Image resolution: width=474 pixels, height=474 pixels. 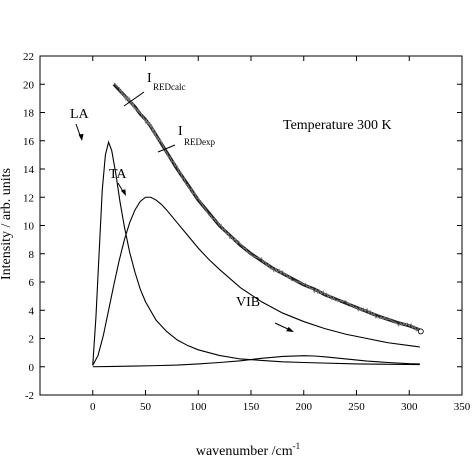 I want to click on x-tick-label: 100, so click(x=198, y=407).